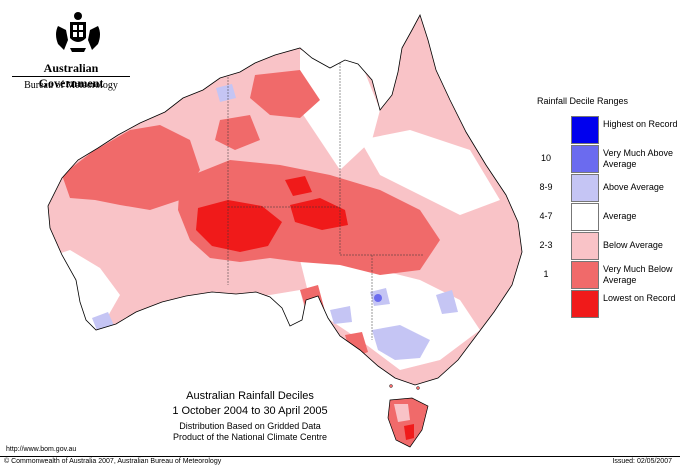 The height and width of the screenshot is (468, 680). What do you see at coordinates (546, 245) in the screenshot?
I see `legend-code: 2-3` at bounding box center [546, 245].